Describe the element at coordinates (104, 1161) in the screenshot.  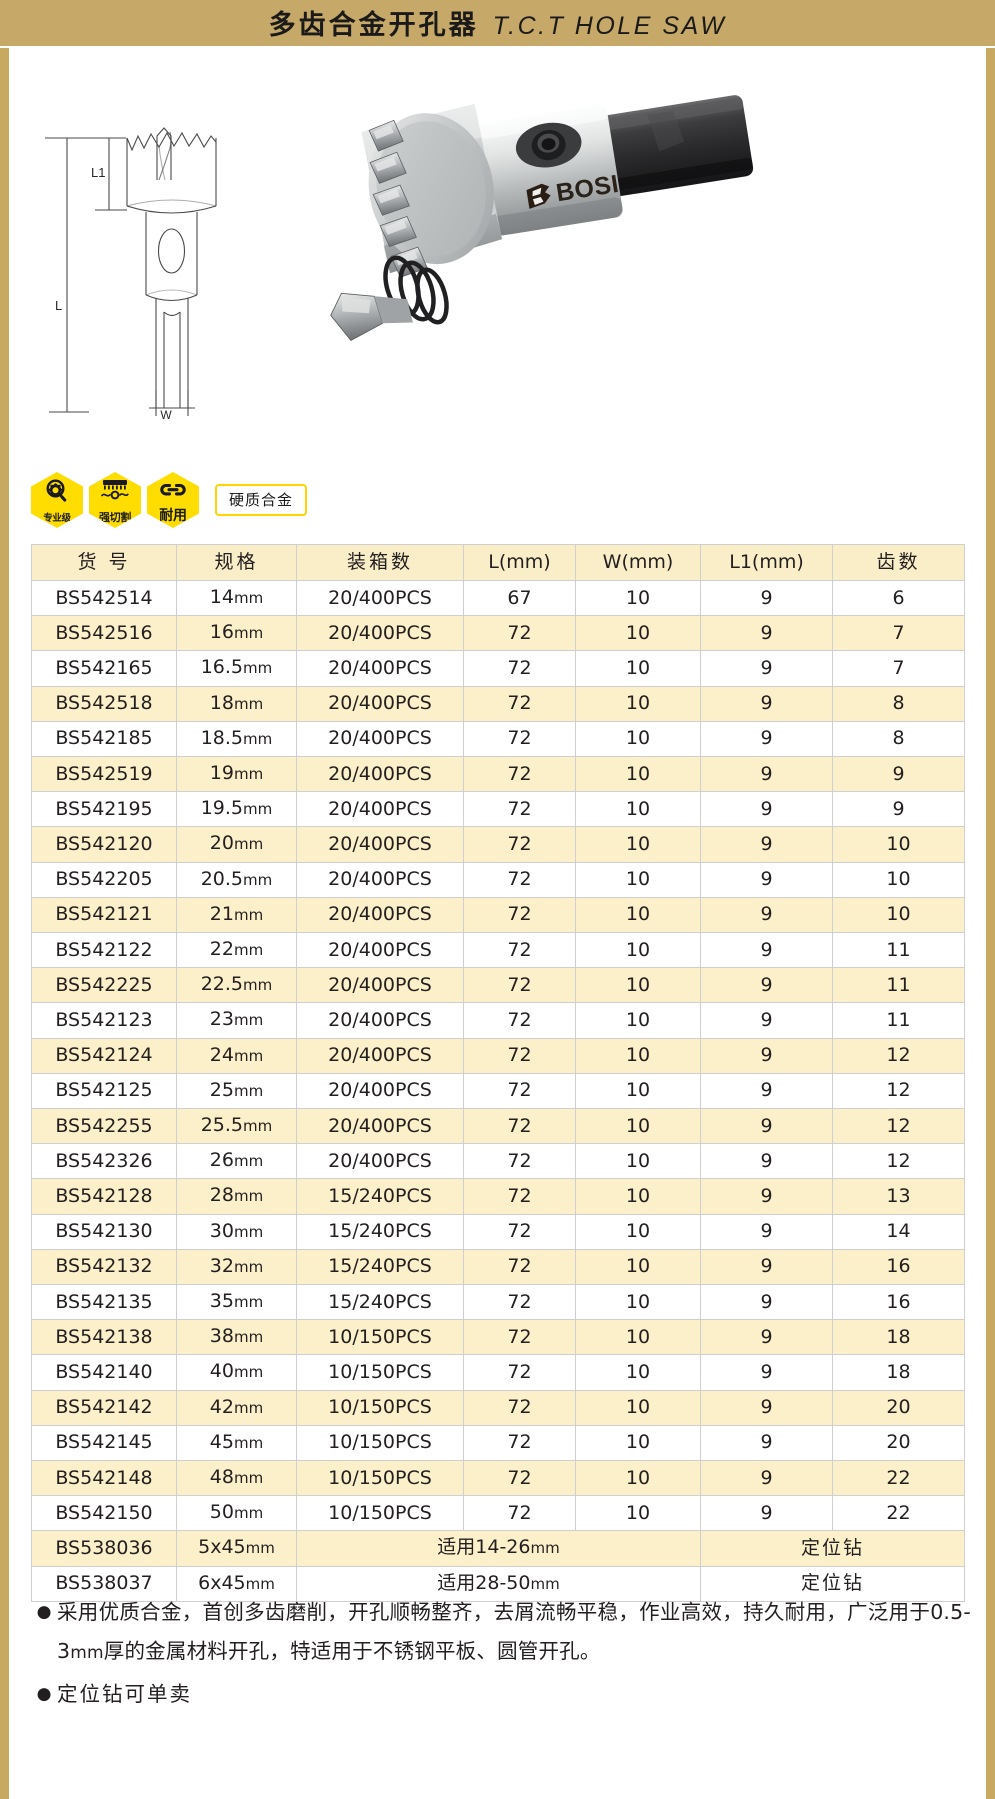
I see `cell-code: BS542326` at that location.